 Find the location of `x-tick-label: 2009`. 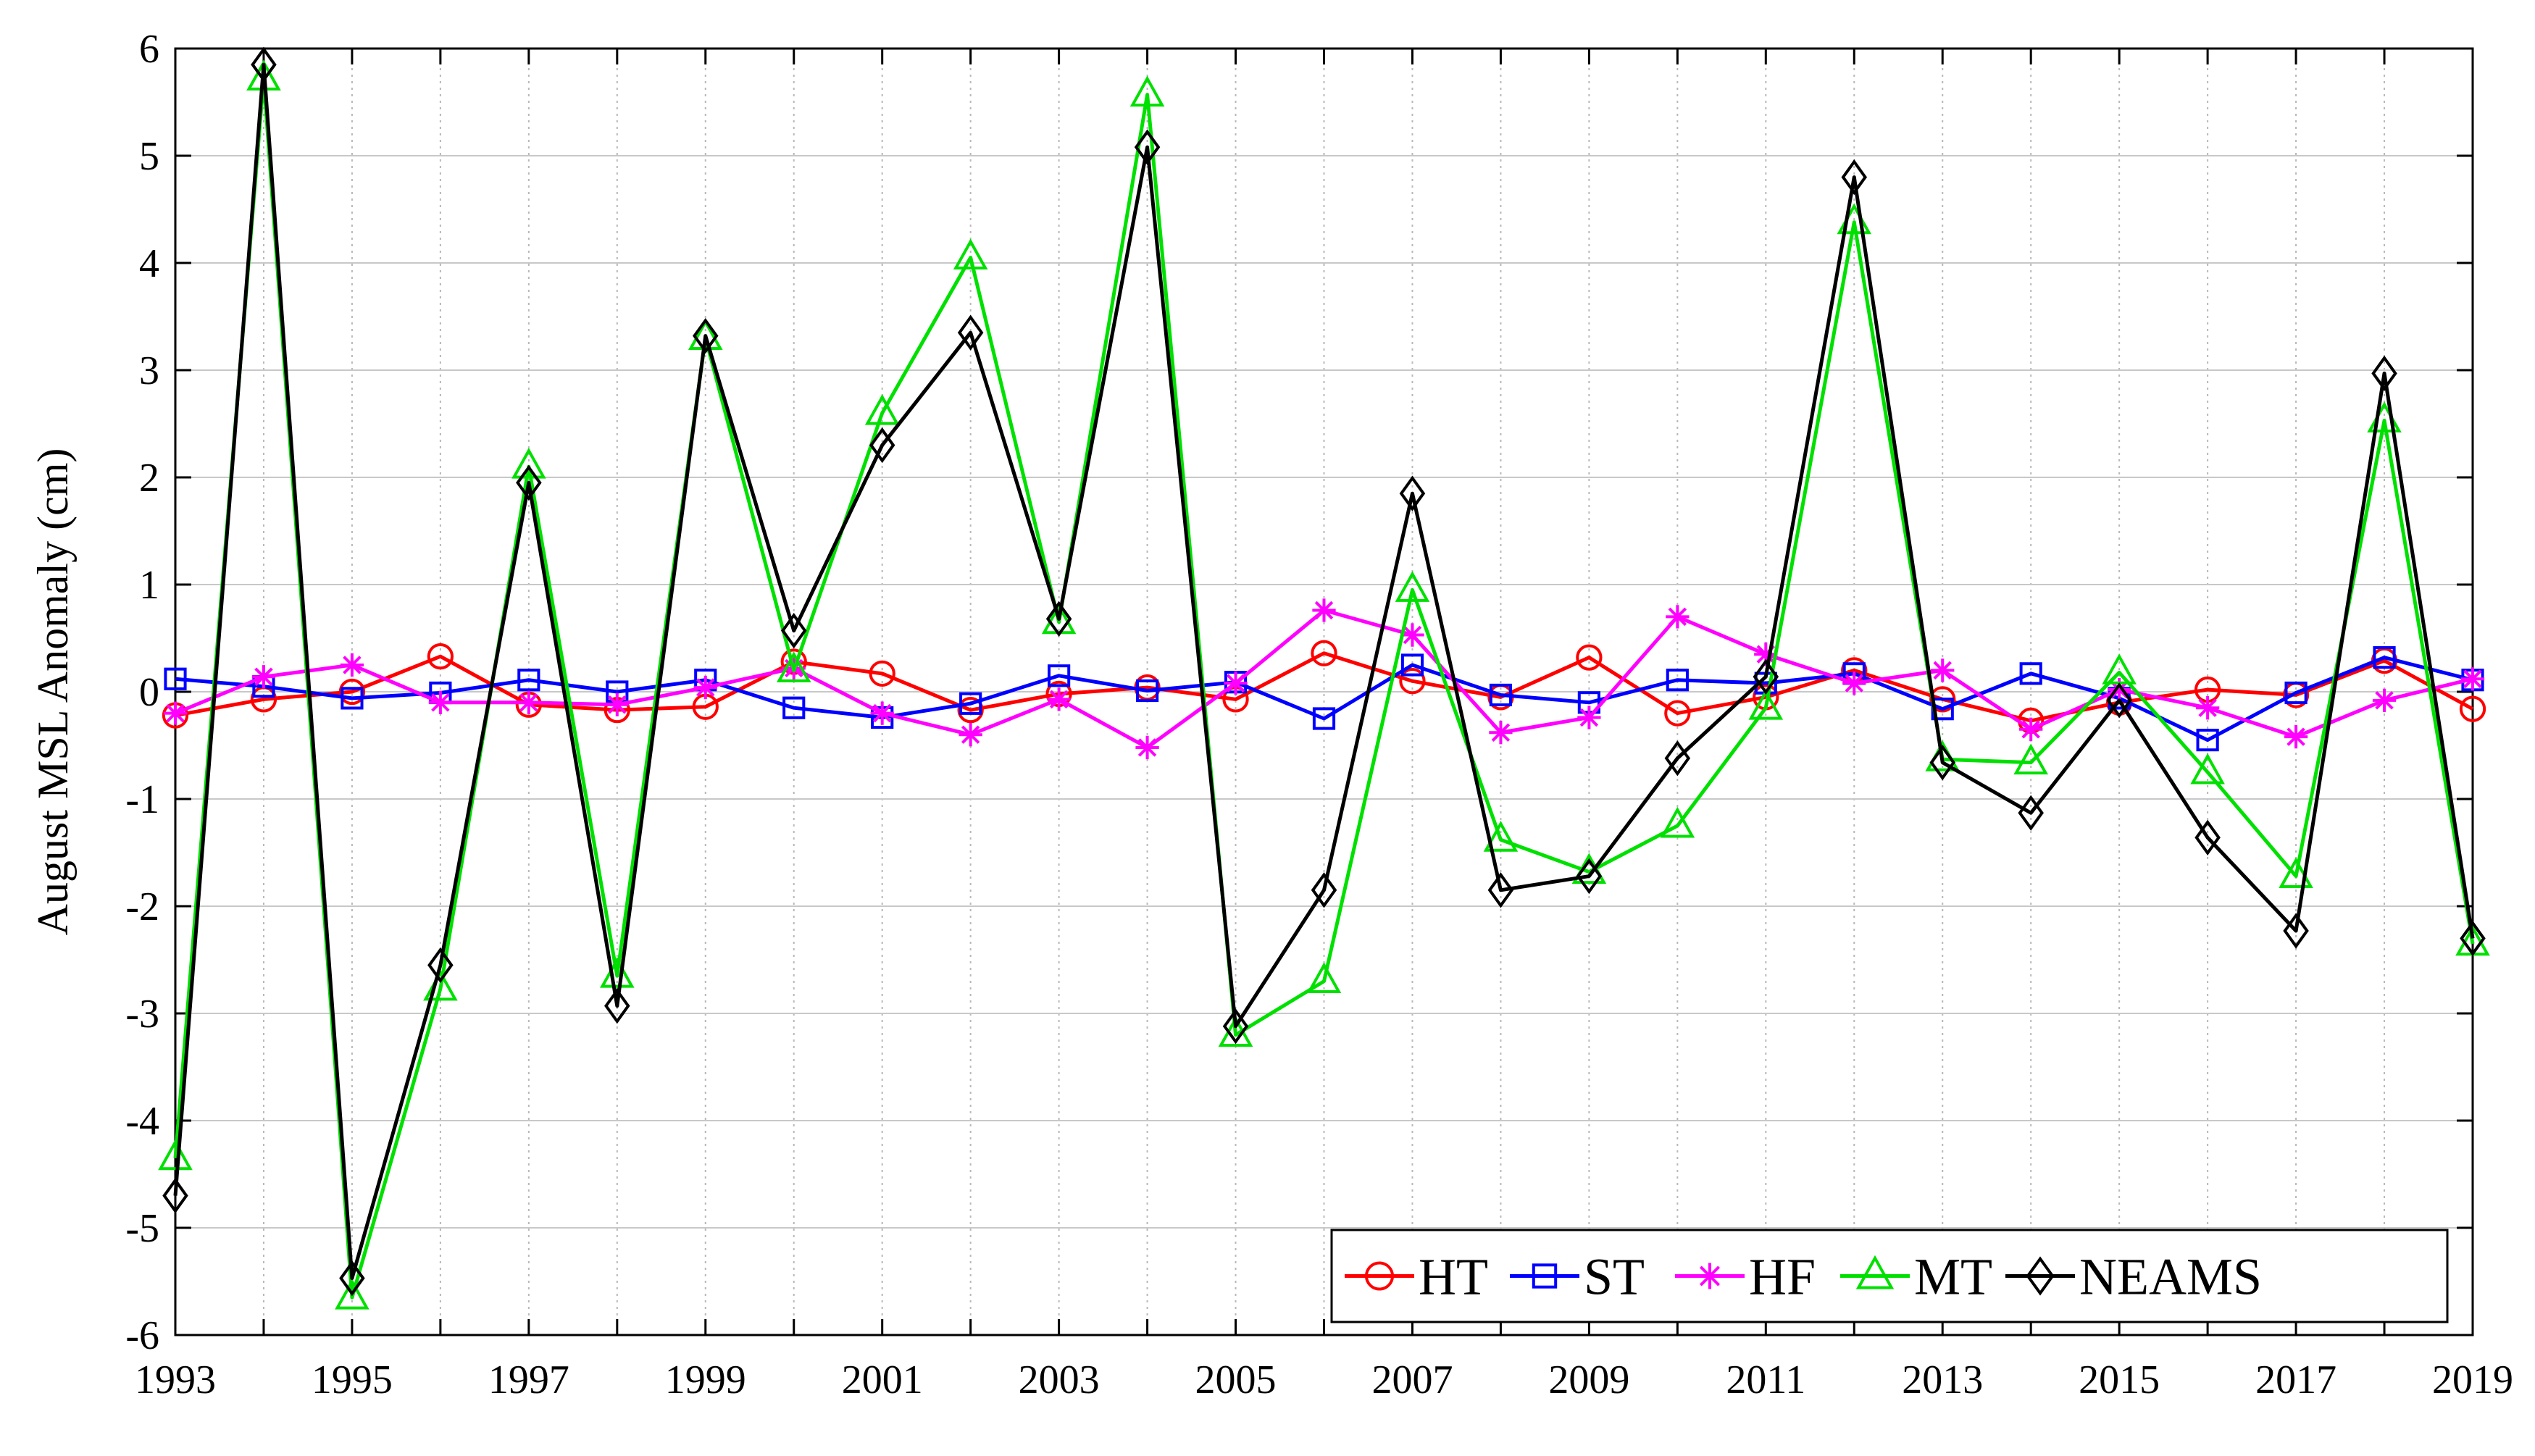

x-tick-label: 2009 is located at coordinates (1588, 1379).